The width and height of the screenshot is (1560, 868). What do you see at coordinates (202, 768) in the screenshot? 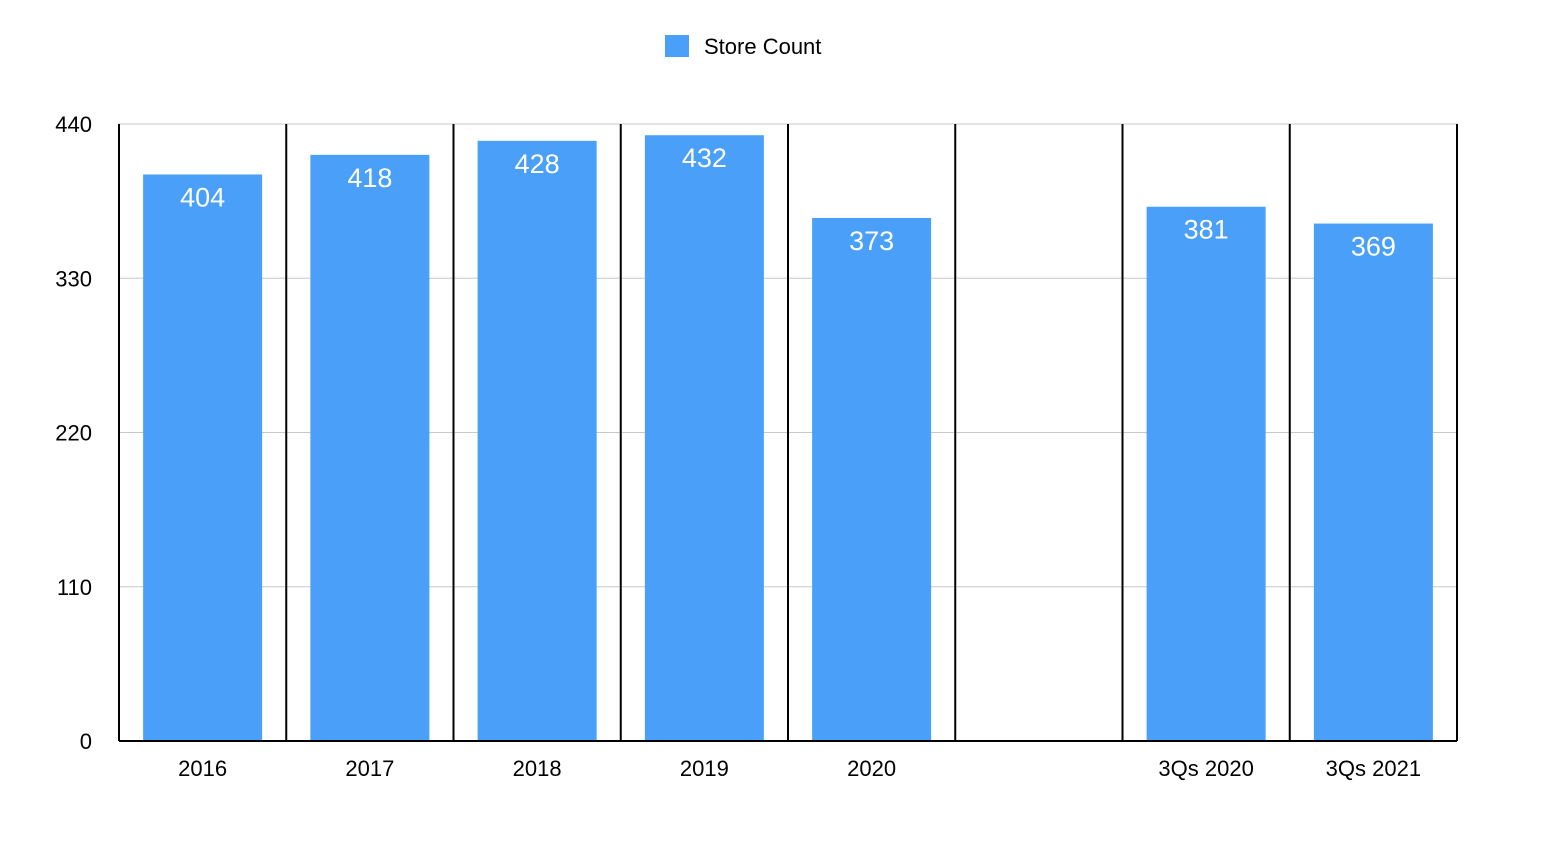
I see `x-tick-label-2016: 2016` at bounding box center [202, 768].